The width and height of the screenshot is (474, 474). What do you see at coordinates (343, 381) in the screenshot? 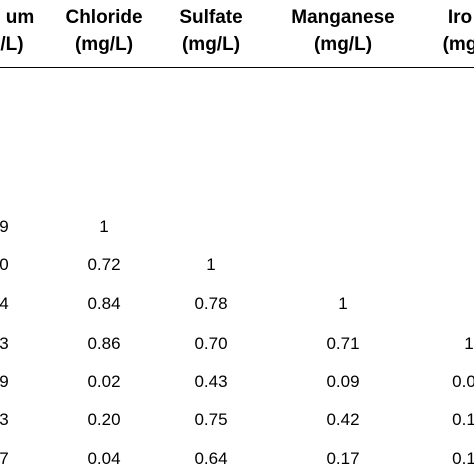
I see `table-cell: 0.09` at bounding box center [343, 381].